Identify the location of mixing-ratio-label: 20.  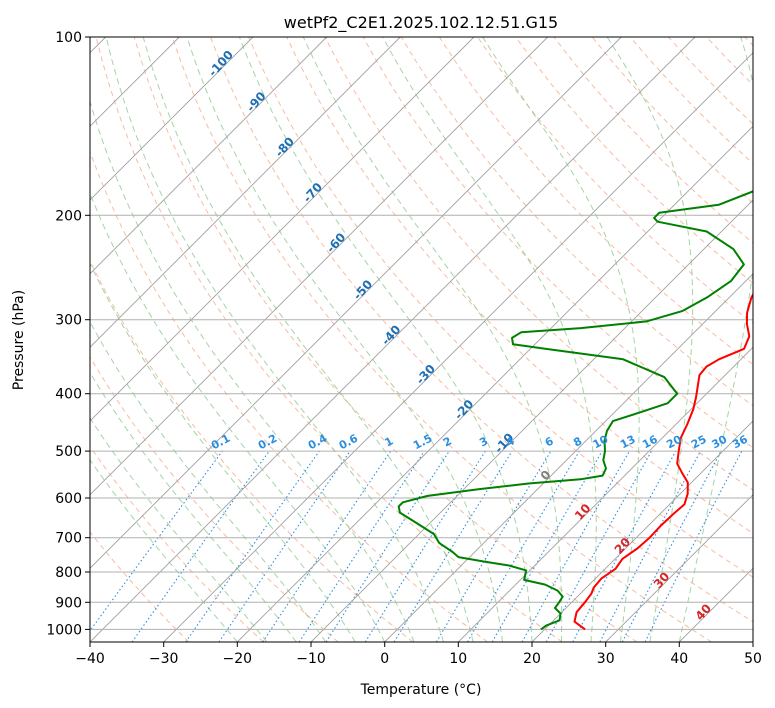
(674, 442).